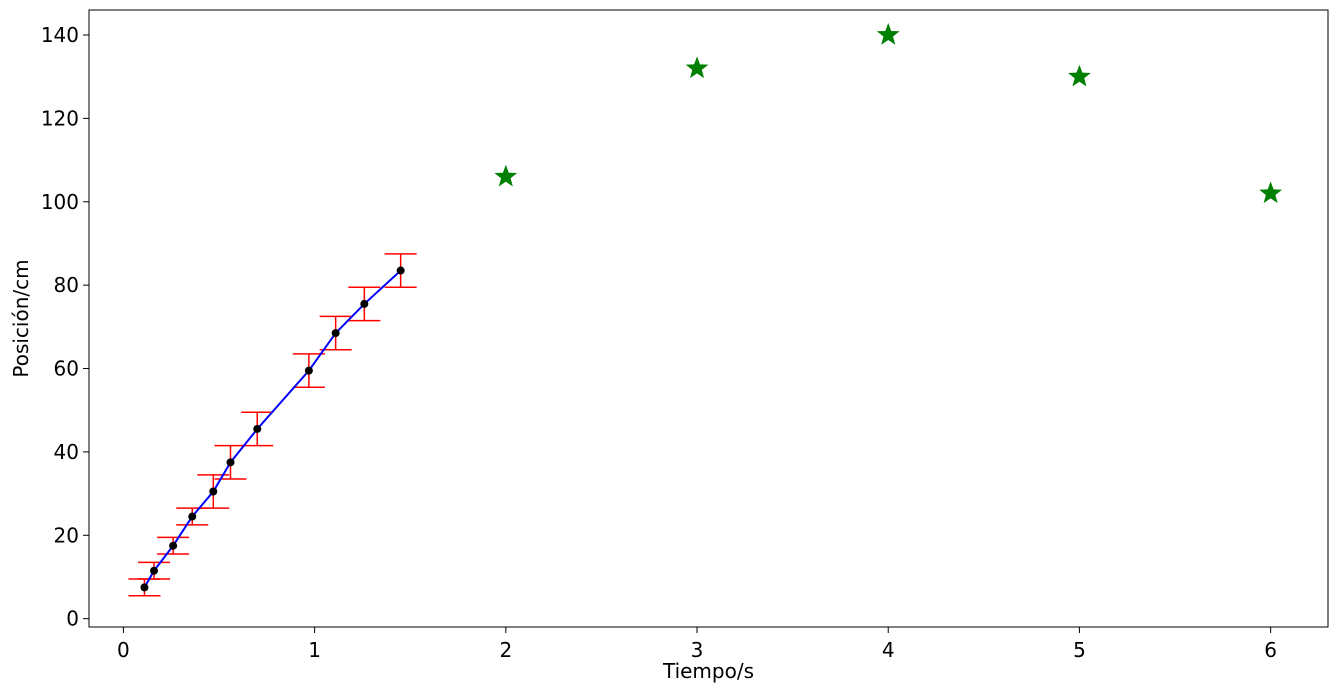  I want to click on y-axis-title: Posición/cm, so click(21, 318).